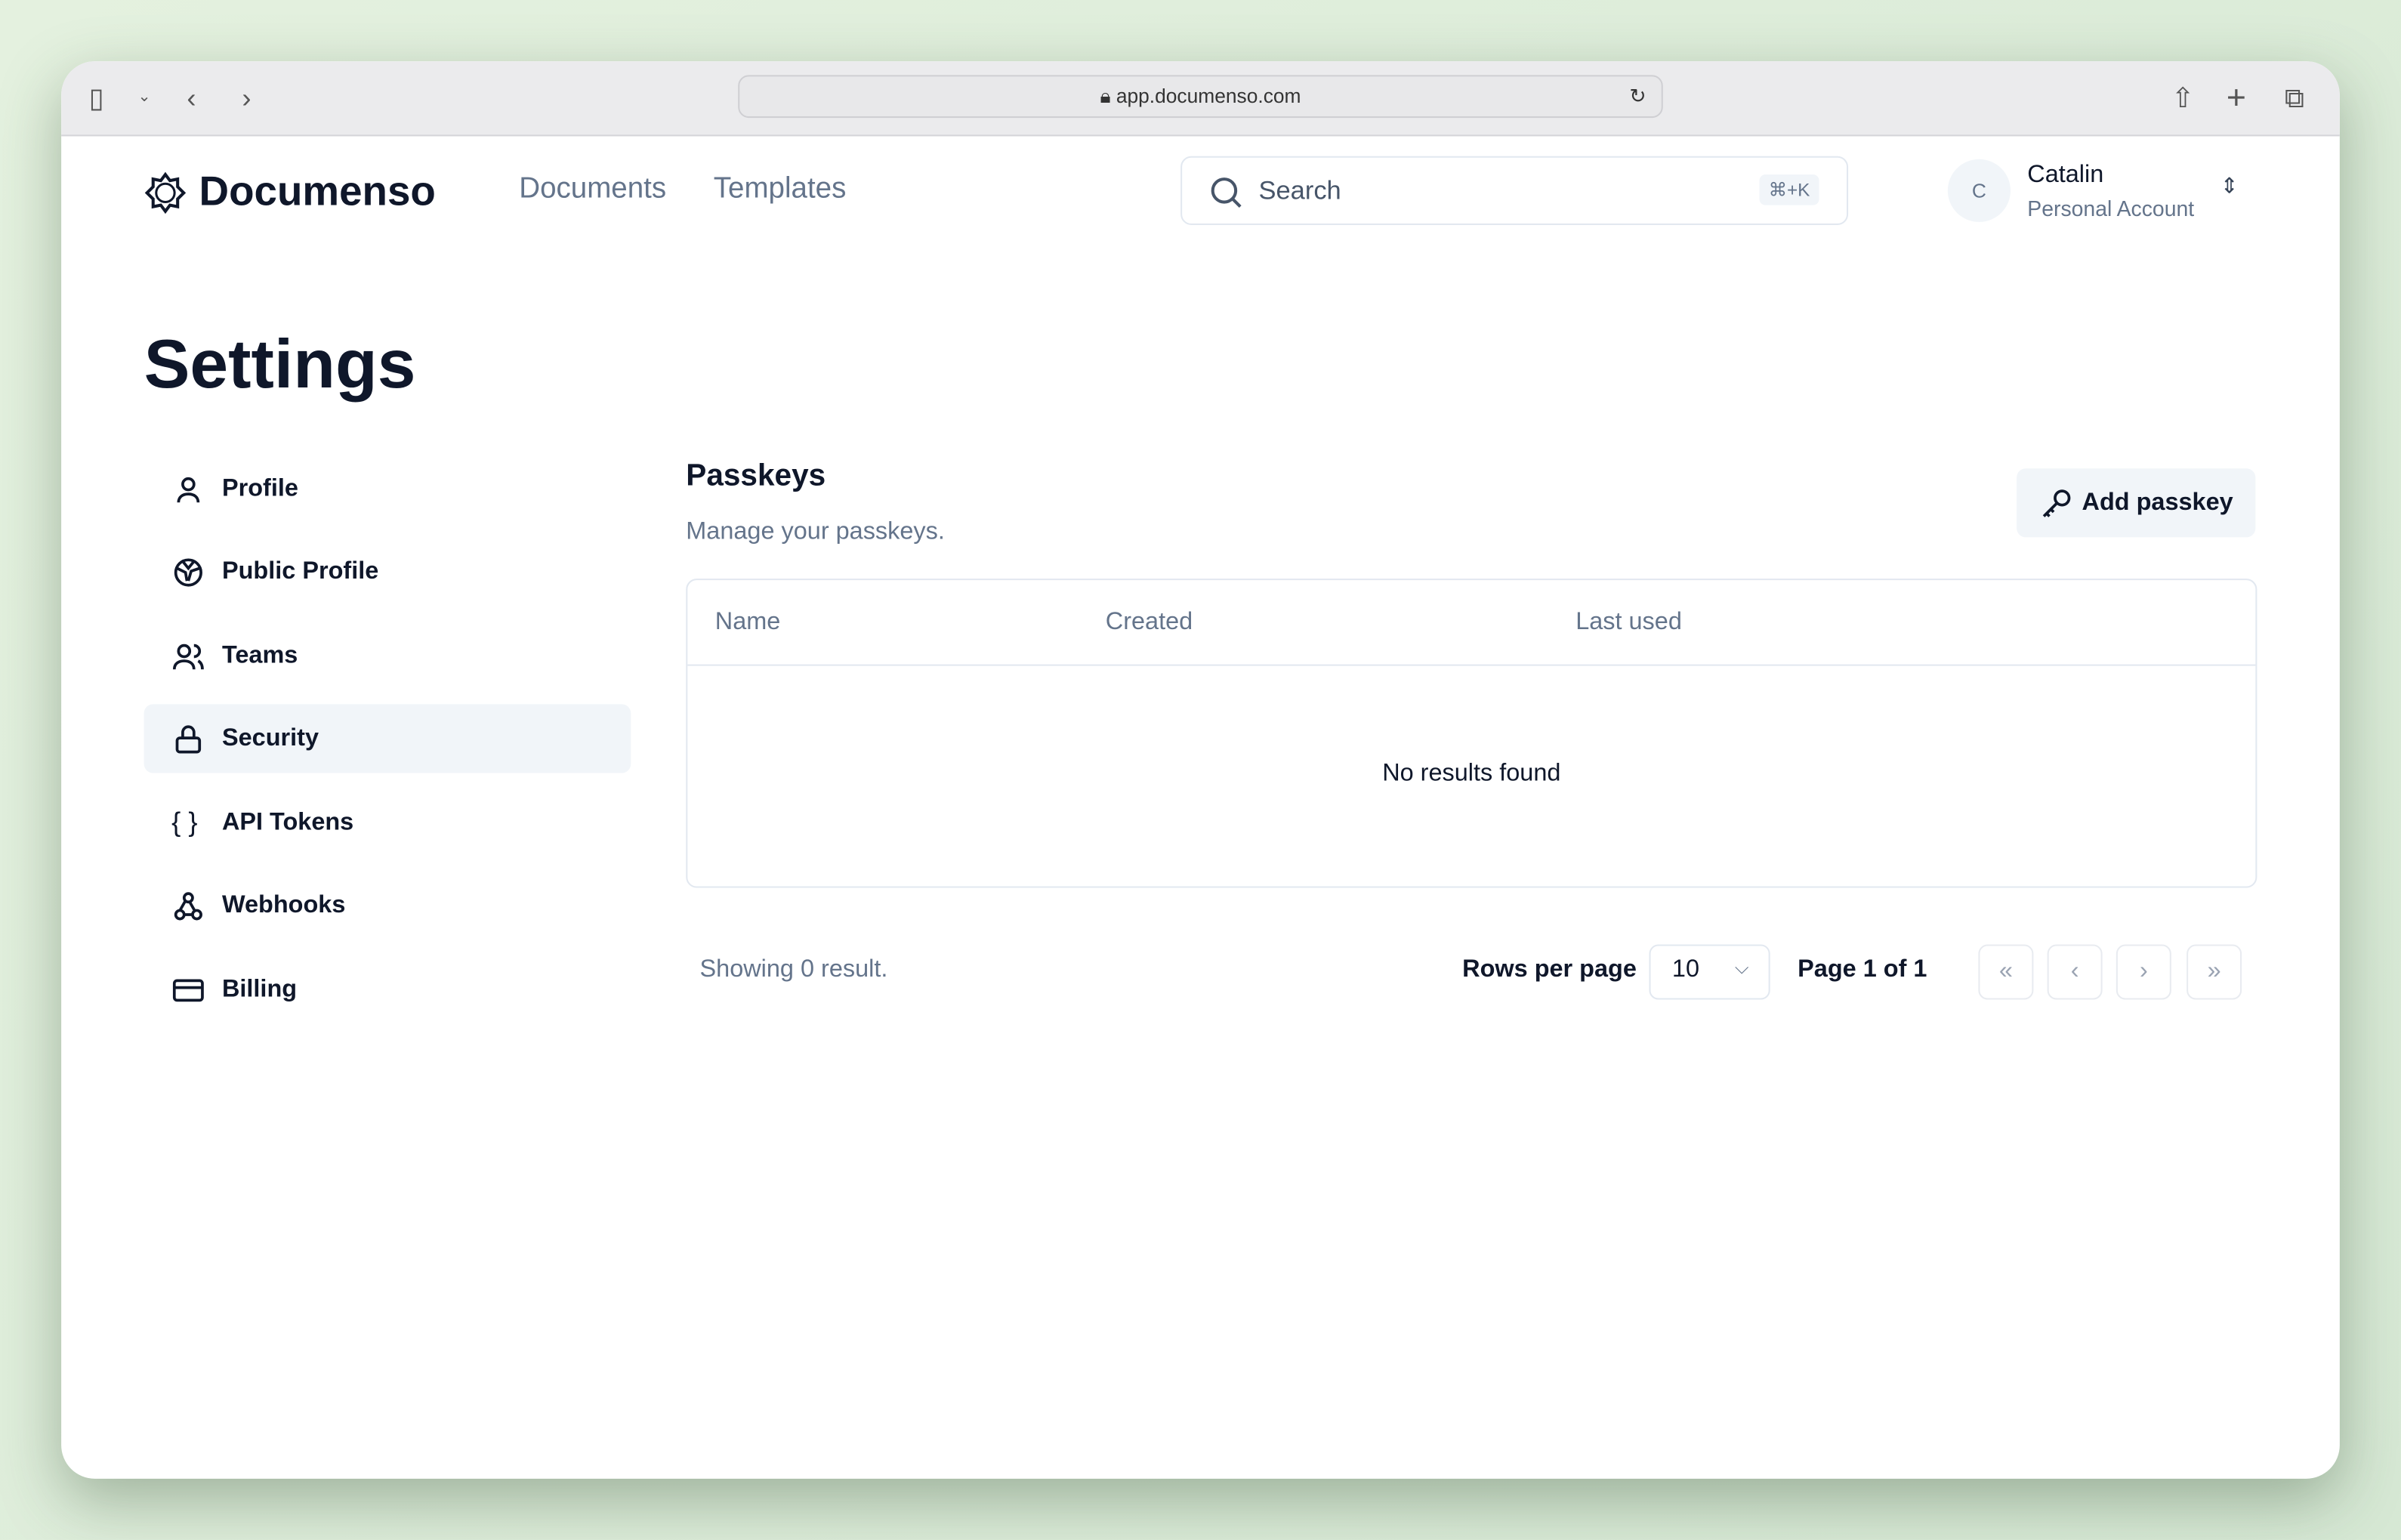  What do you see at coordinates (184, 823) in the screenshot?
I see `braces-icon: { }` at bounding box center [184, 823].